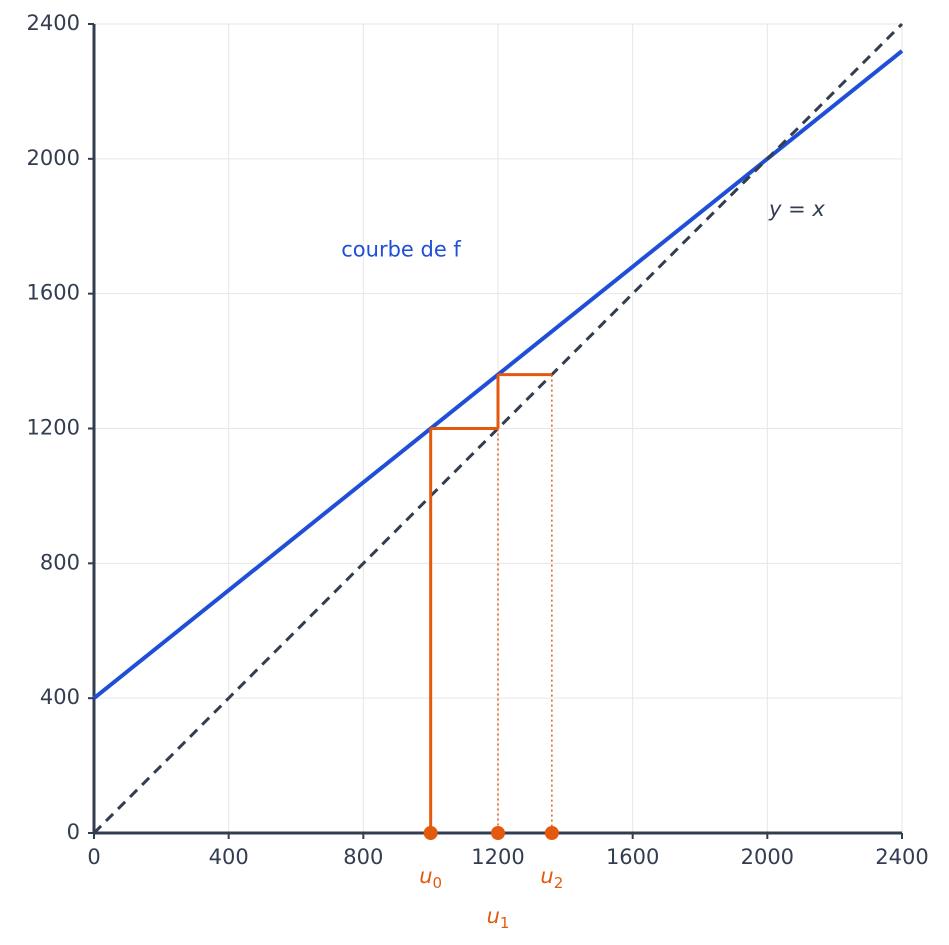  Describe the element at coordinates (53, 158) in the screenshot. I see `y-tick-label: 2000` at that location.